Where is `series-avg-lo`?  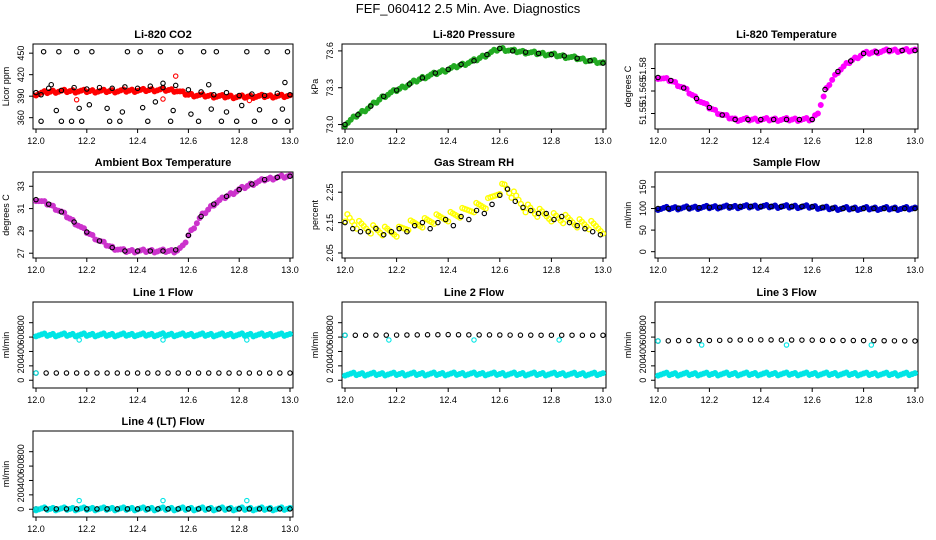 series-avg-lo is located at coordinates (163, 373).